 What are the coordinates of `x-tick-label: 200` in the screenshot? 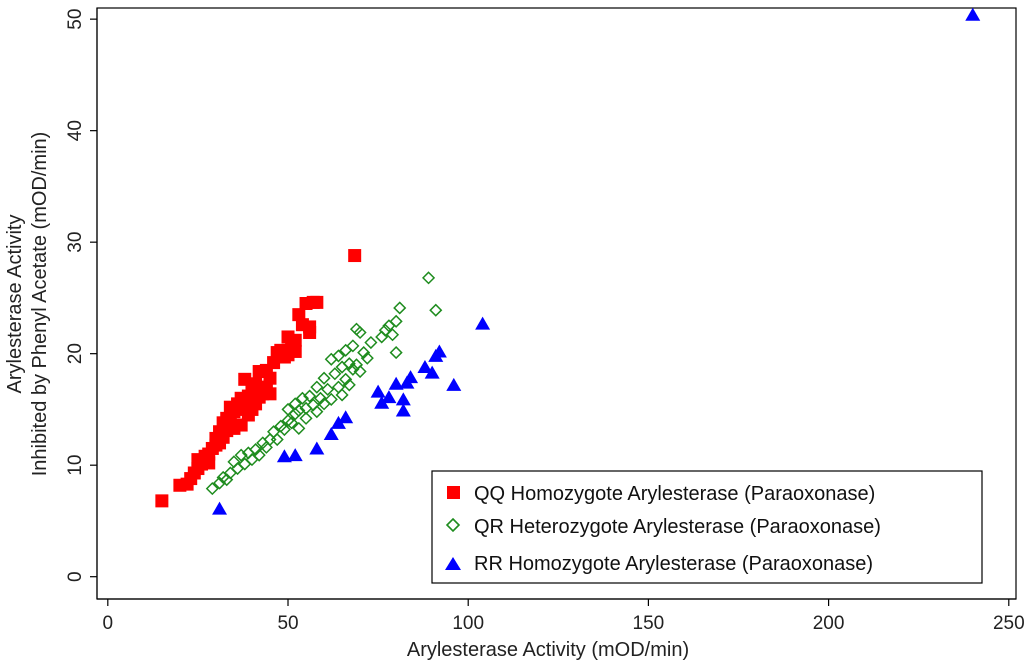 It's located at (829, 623).